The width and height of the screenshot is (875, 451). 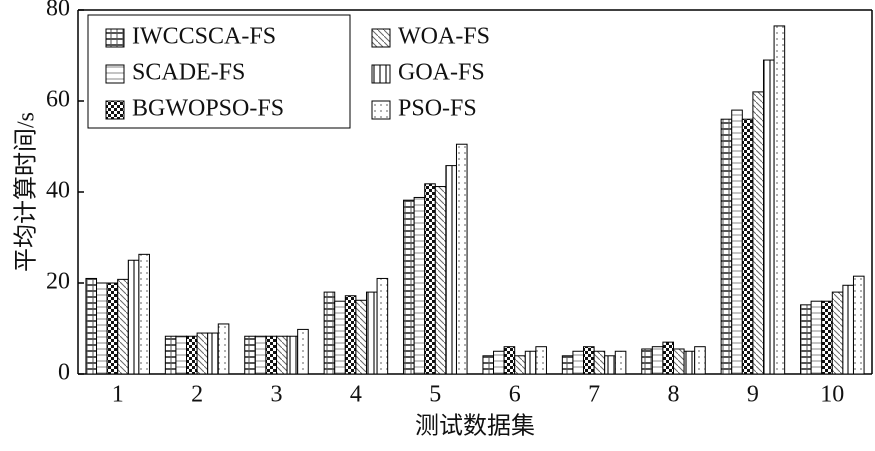 I want to click on y-tick-label: 20, so click(x=58, y=282).